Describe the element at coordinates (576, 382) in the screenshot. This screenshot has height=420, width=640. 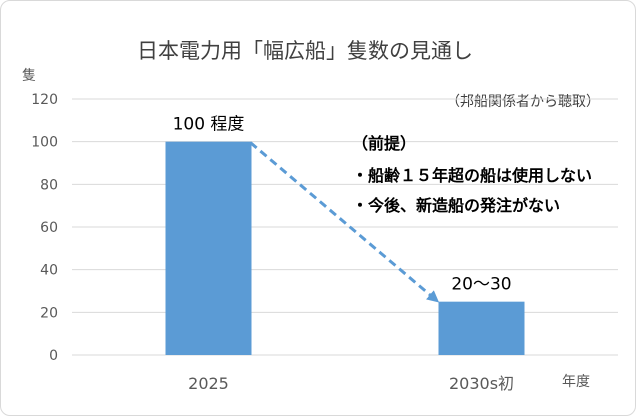
I see `x-axis-label: 年度` at that location.